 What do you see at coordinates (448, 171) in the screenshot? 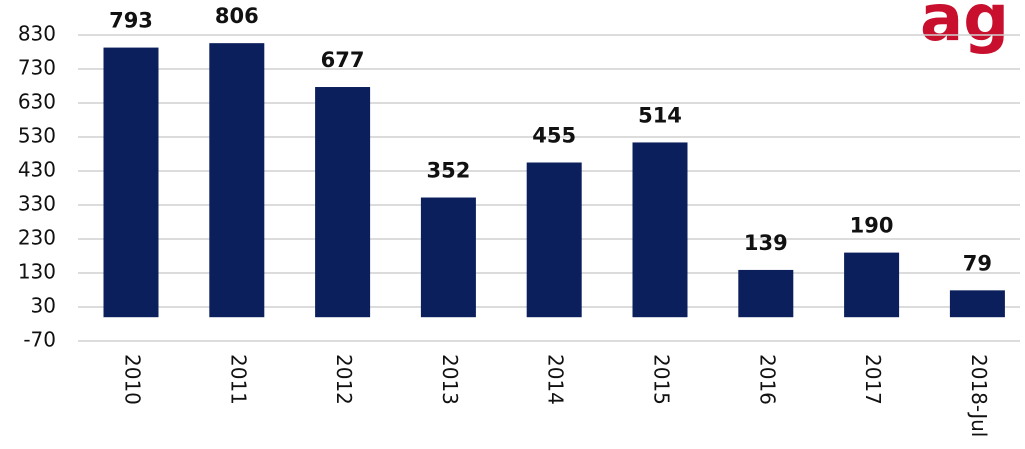
I see `value-label: 352` at bounding box center [448, 171].